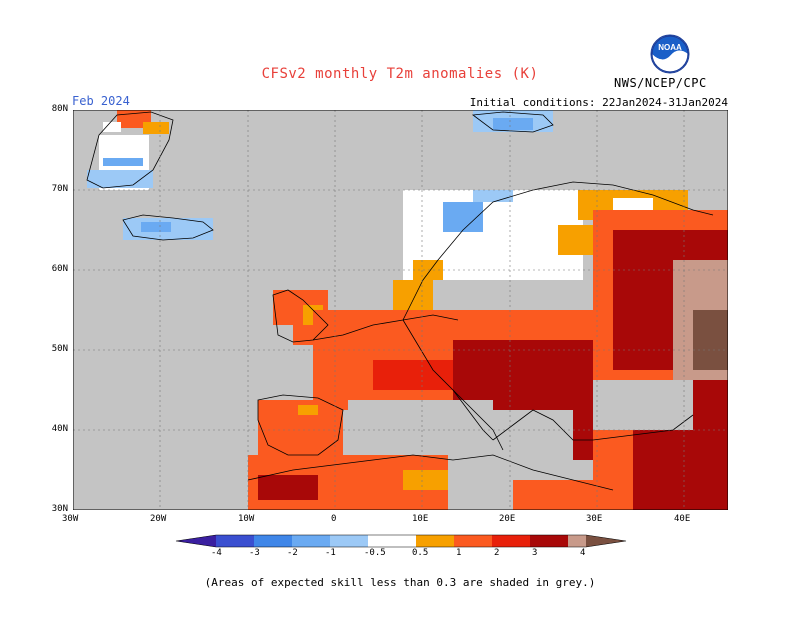 Image resolution: width=800 pixels, height=618 pixels. What do you see at coordinates (535, 553) in the screenshot?
I see `legend-label: 3` at bounding box center [535, 553].